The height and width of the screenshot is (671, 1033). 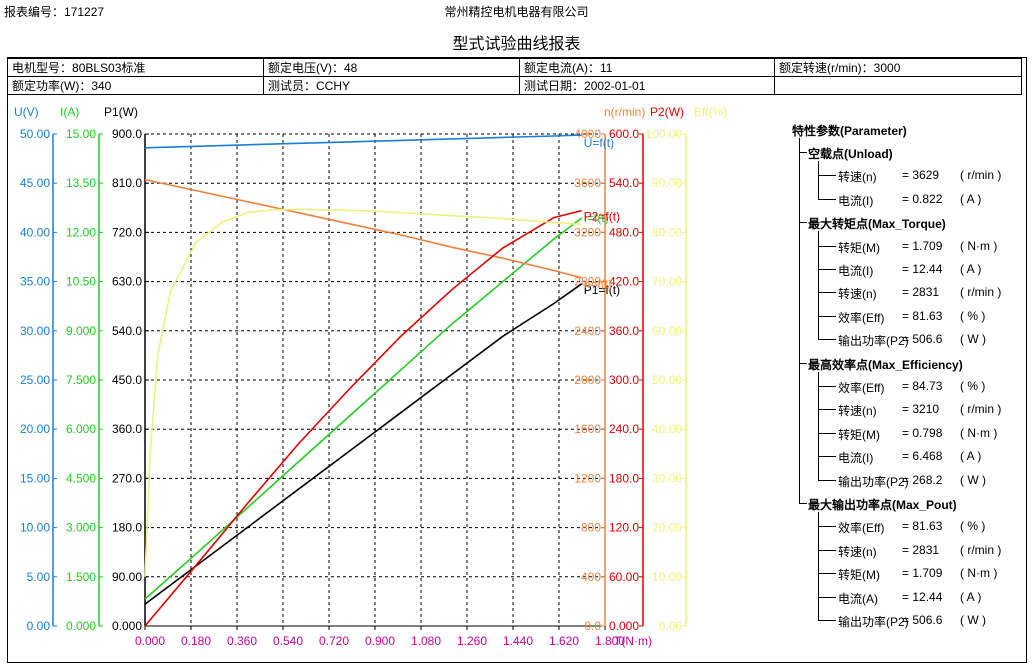 I want to click on param-unit: ( % ), so click(x=973, y=386).